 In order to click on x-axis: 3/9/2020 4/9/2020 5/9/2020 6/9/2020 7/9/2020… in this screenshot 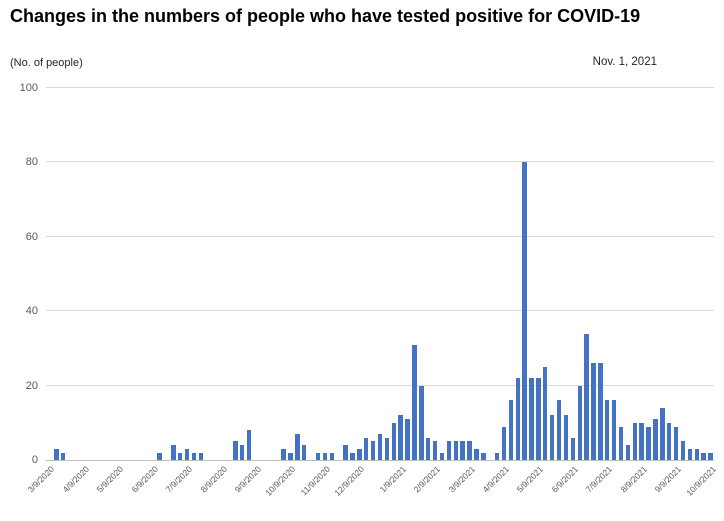, I will do `click(372, 491)`.